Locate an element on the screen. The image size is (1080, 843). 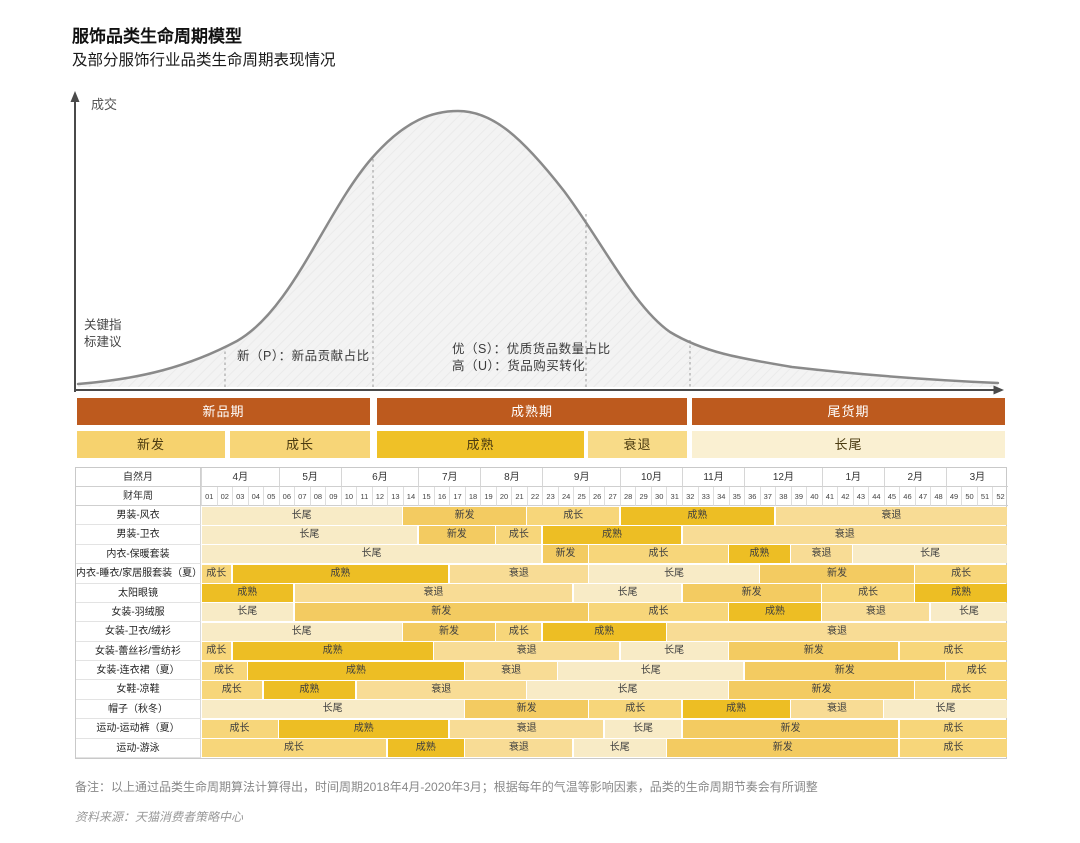
table-row: 女装-蕾丝衫/雪纺衫 成长 成熟 衰退 长尾 新发 成长 is located at coordinates (541, 651).